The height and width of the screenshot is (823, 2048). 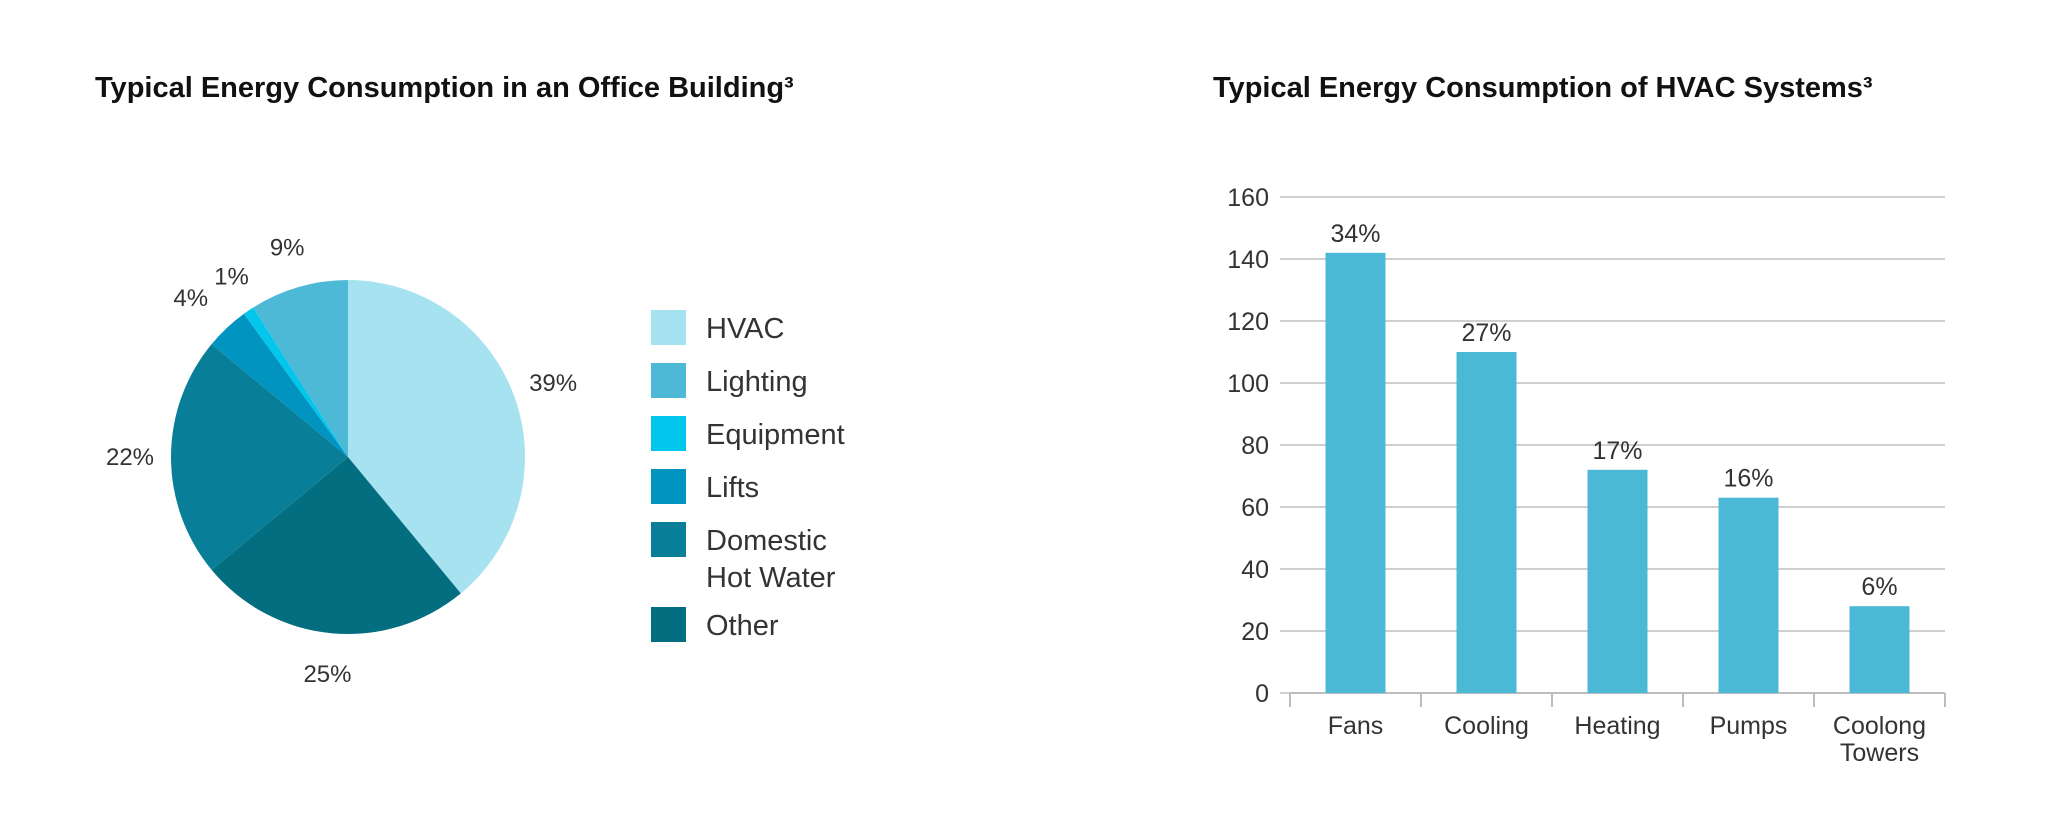 I want to click on legend-label: Domestic, so click(x=766, y=541).